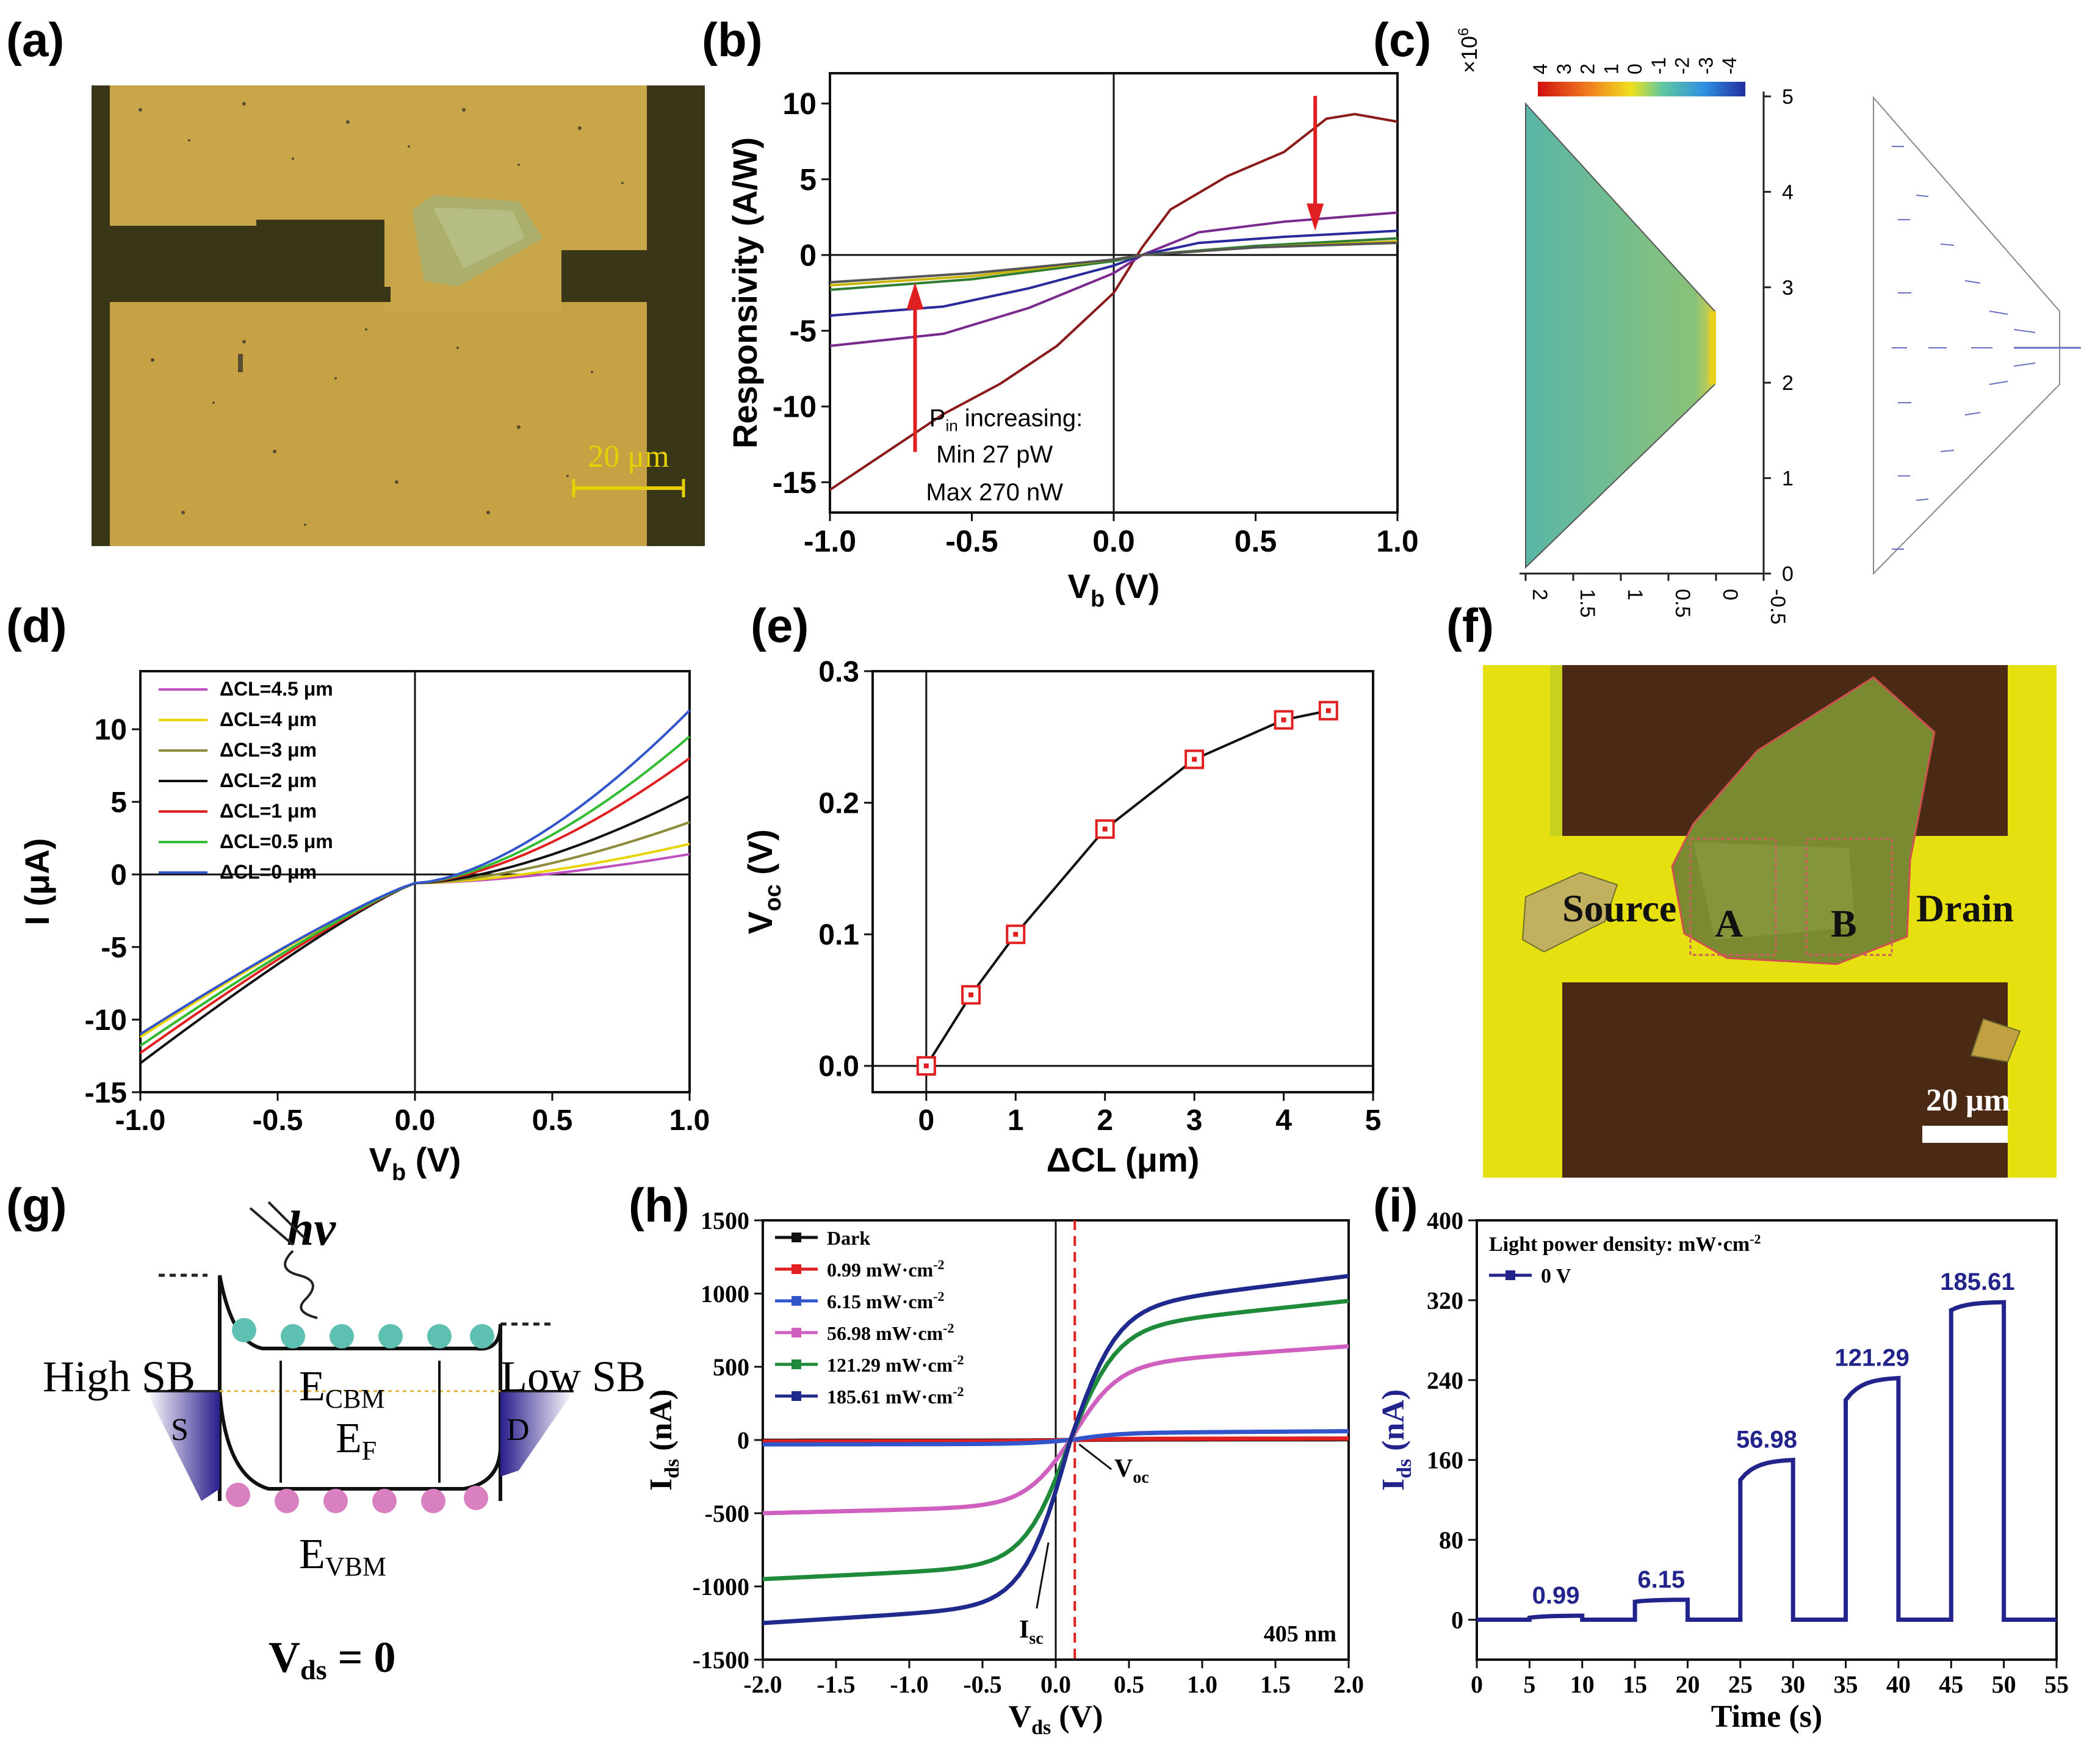 Image resolution: width=2095 pixels, height=1764 pixels. What do you see at coordinates (1788, 288) in the screenshot?
I see `y-tick-label: 3` at bounding box center [1788, 288].